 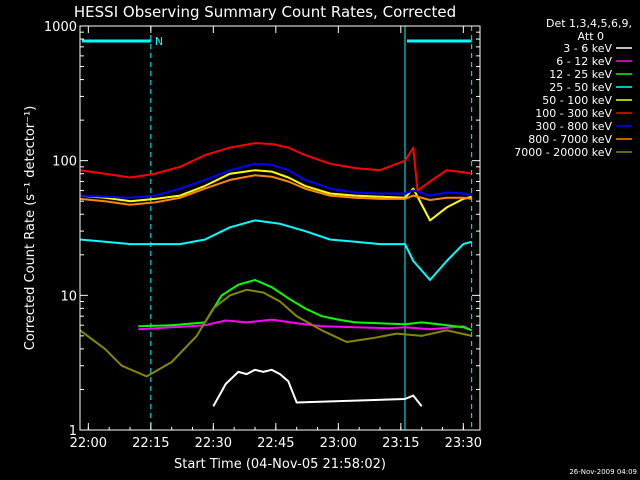 What do you see at coordinates (60, 27) in the screenshot?
I see `y-tick-label-3: 1000` at bounding box center [60, 27].